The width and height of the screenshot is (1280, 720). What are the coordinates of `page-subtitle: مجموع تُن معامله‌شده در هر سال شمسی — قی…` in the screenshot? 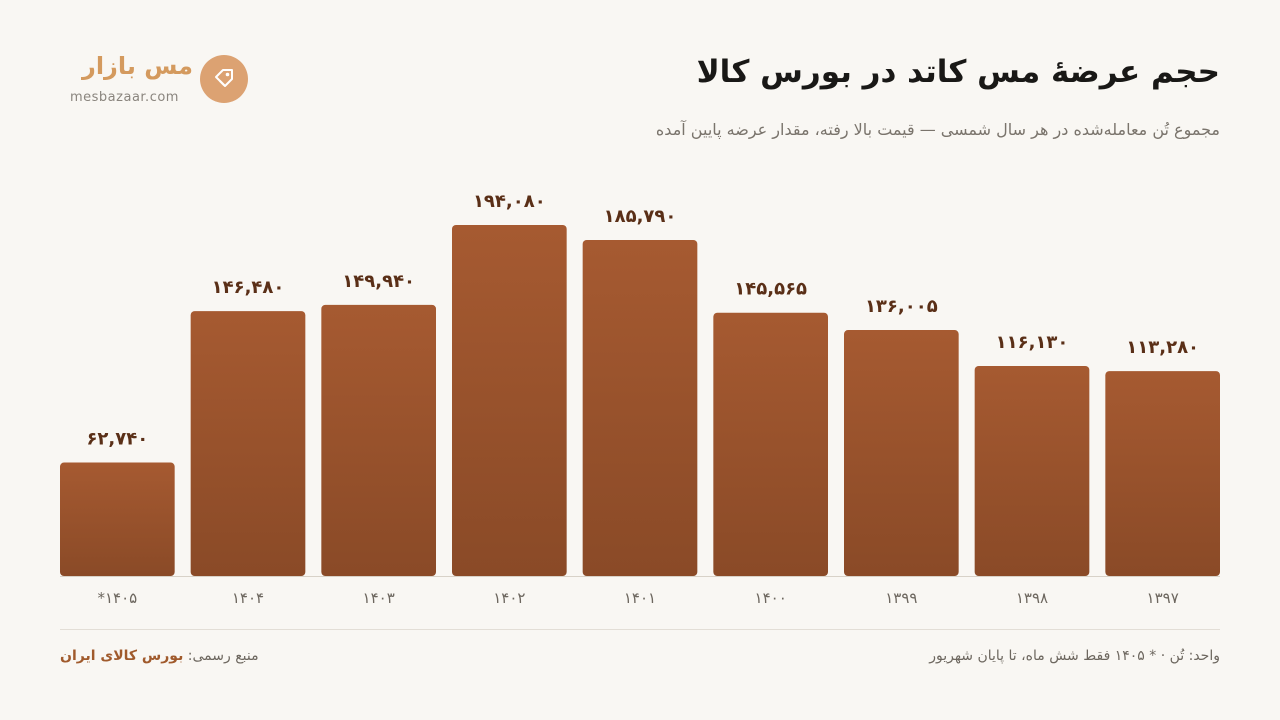 It's located at (937, 129).